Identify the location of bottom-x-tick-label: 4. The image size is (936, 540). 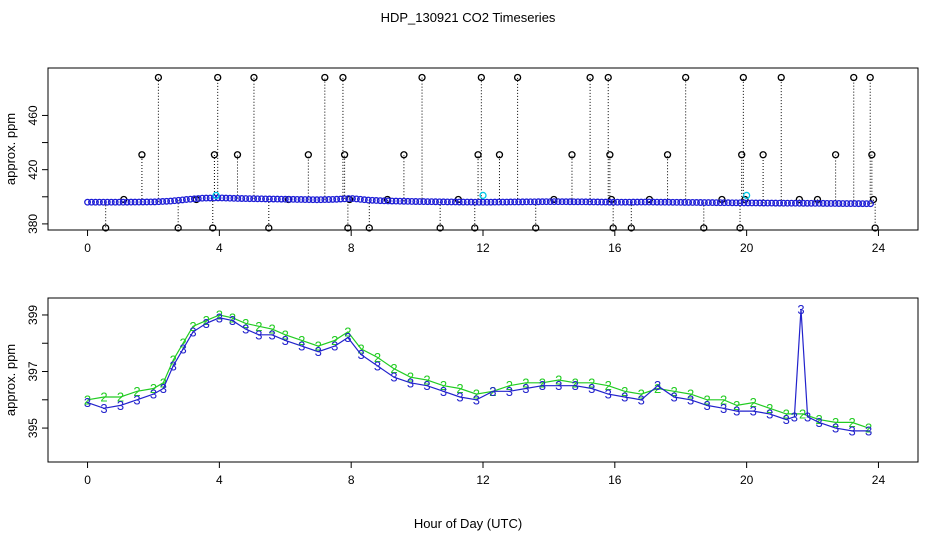
(219, 480).